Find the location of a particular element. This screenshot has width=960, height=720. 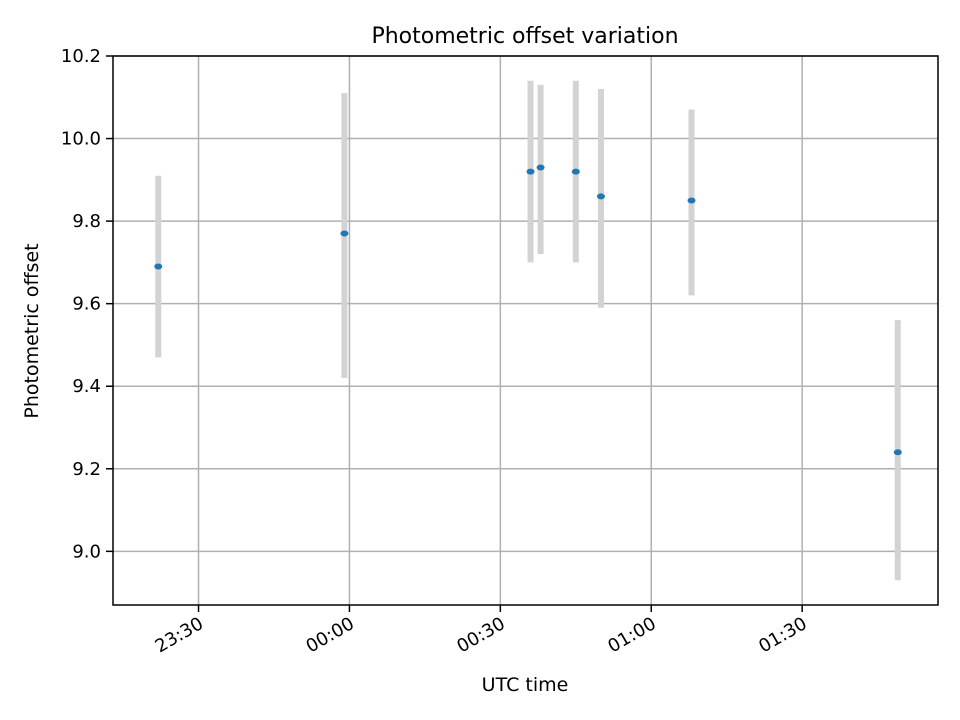

y-tick-label: 10.0 is located at coordinates (81, 139).